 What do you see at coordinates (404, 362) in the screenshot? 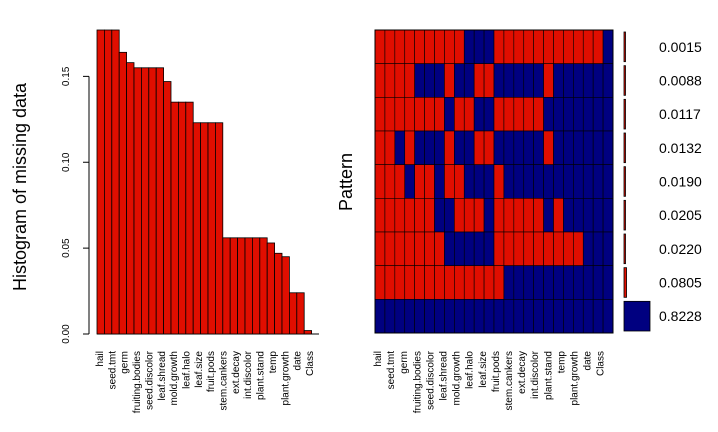
I see `pattern-x-tick-label: germ` at bounding box center [404, 362].